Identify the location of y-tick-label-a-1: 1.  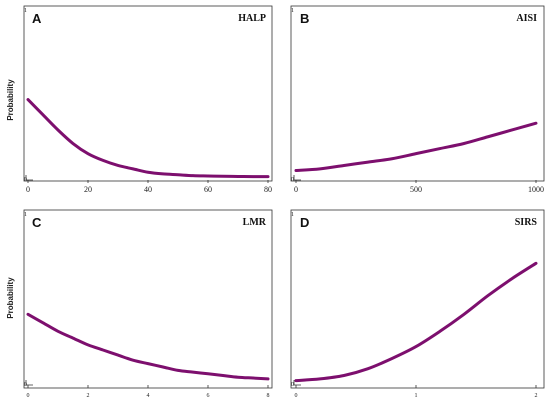
(25, 11).